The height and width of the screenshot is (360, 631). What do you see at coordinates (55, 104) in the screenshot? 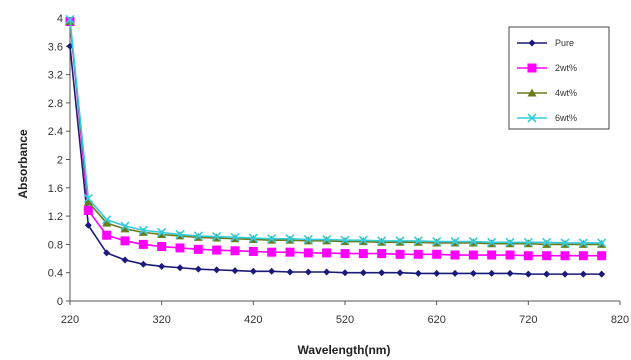
I see `y-tick-label: 2.8` at bounding box center [55, 104].